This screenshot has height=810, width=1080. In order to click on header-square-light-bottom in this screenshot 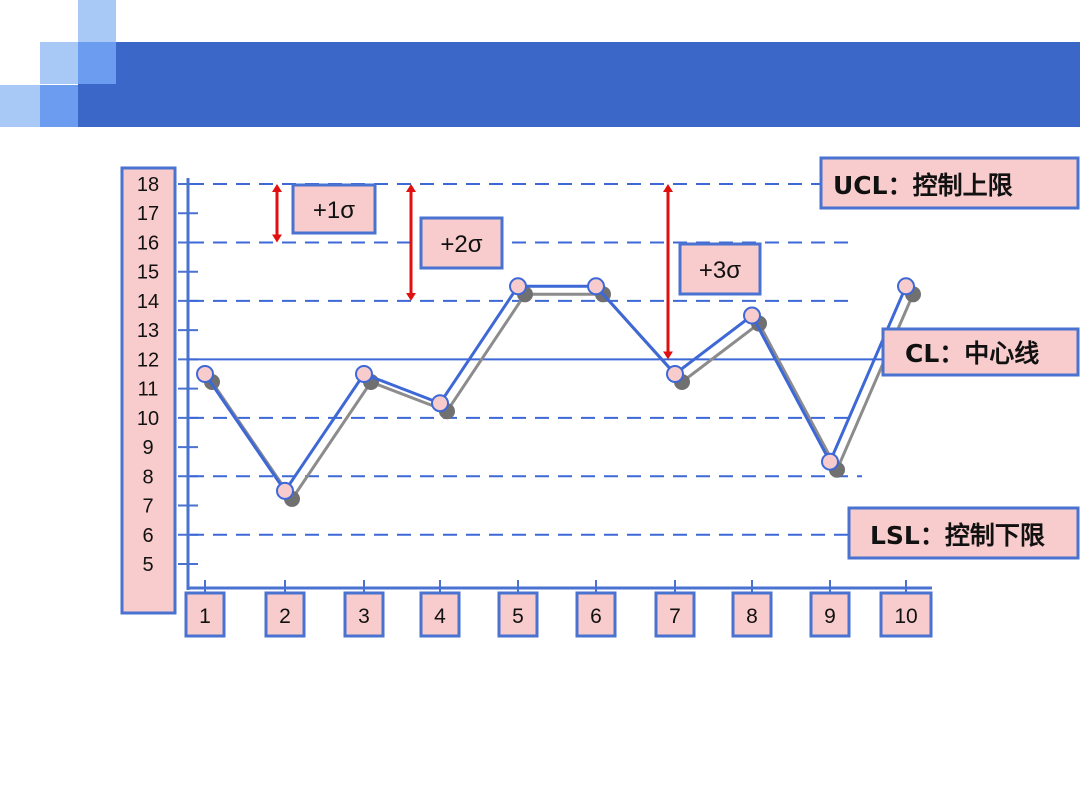, I will do `click(20, 106)`.